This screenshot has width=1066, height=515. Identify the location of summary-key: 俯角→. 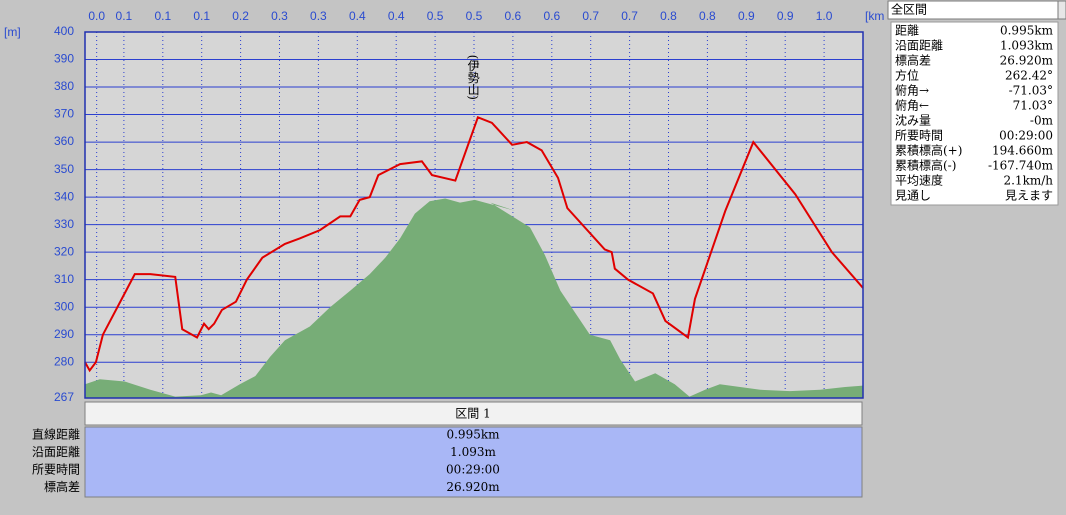
(912, 90).